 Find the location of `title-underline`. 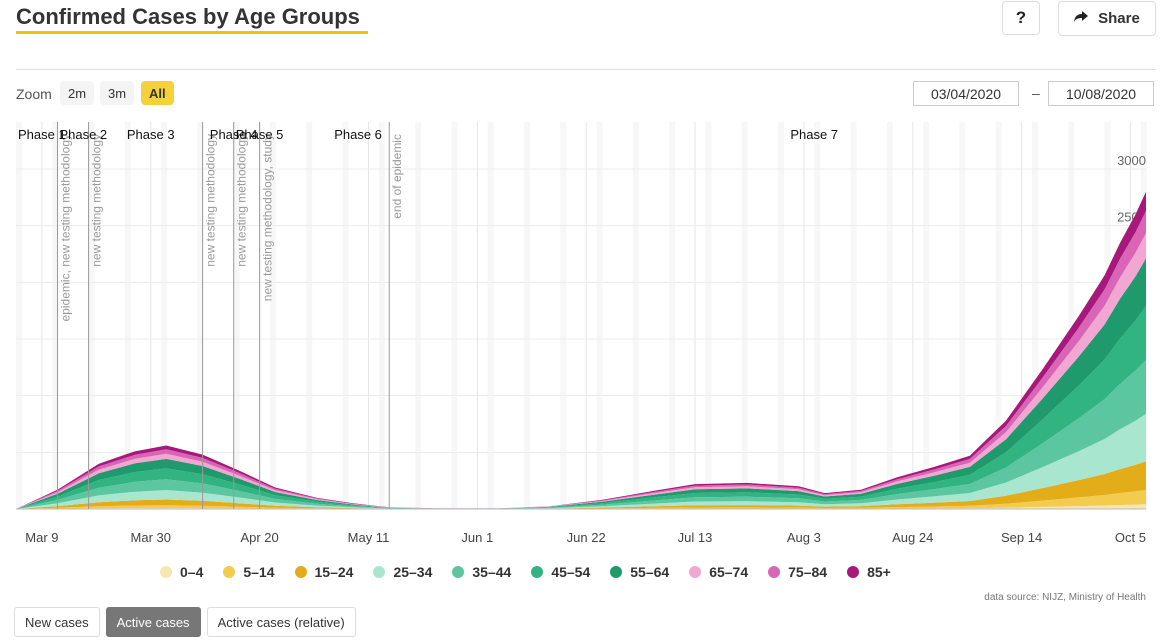

title-underline is located at coordinates (192, 32).